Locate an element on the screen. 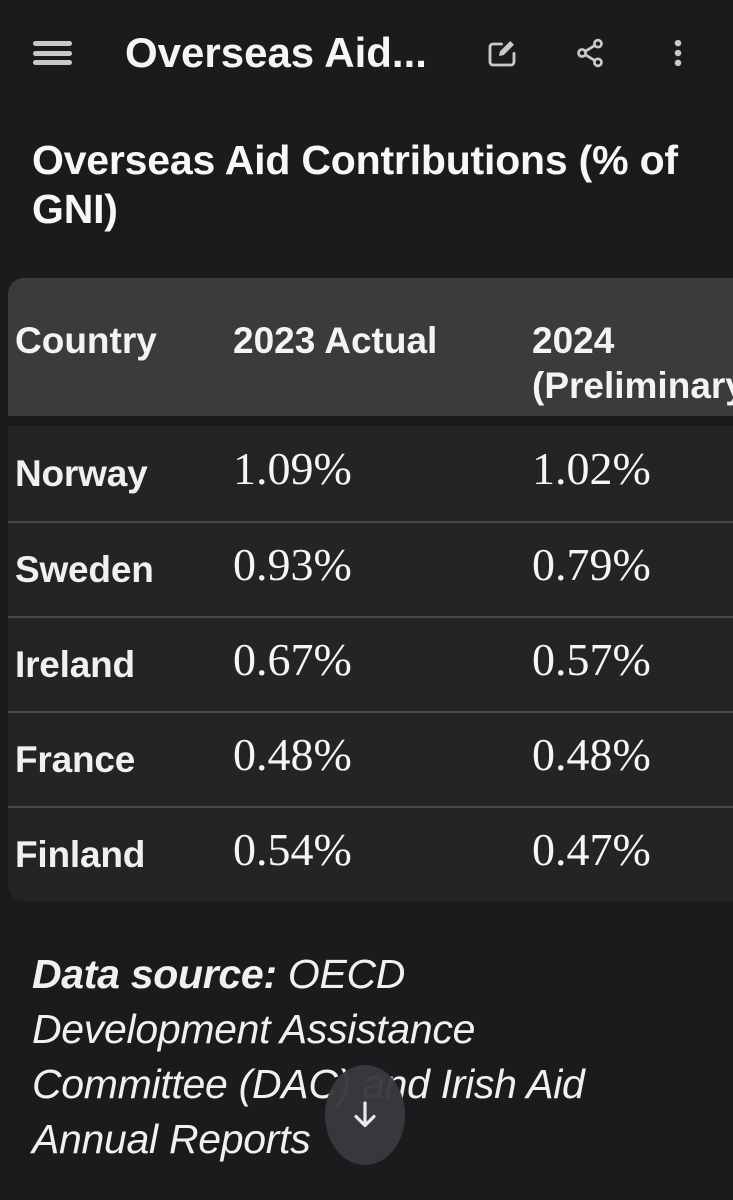 Image resolution: width=733 pixels, height=1200 pixels. hamburger-icon is located at coordinates (52, 43).